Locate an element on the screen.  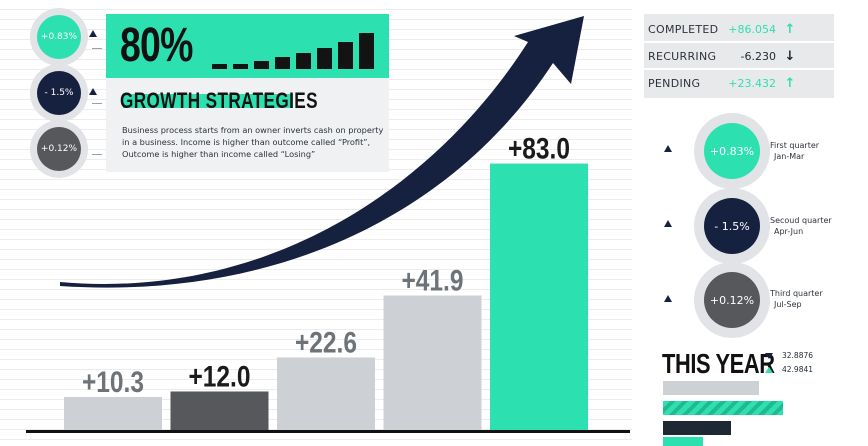
bar-label-3: +22.6 is located at coordinates (326, 342).